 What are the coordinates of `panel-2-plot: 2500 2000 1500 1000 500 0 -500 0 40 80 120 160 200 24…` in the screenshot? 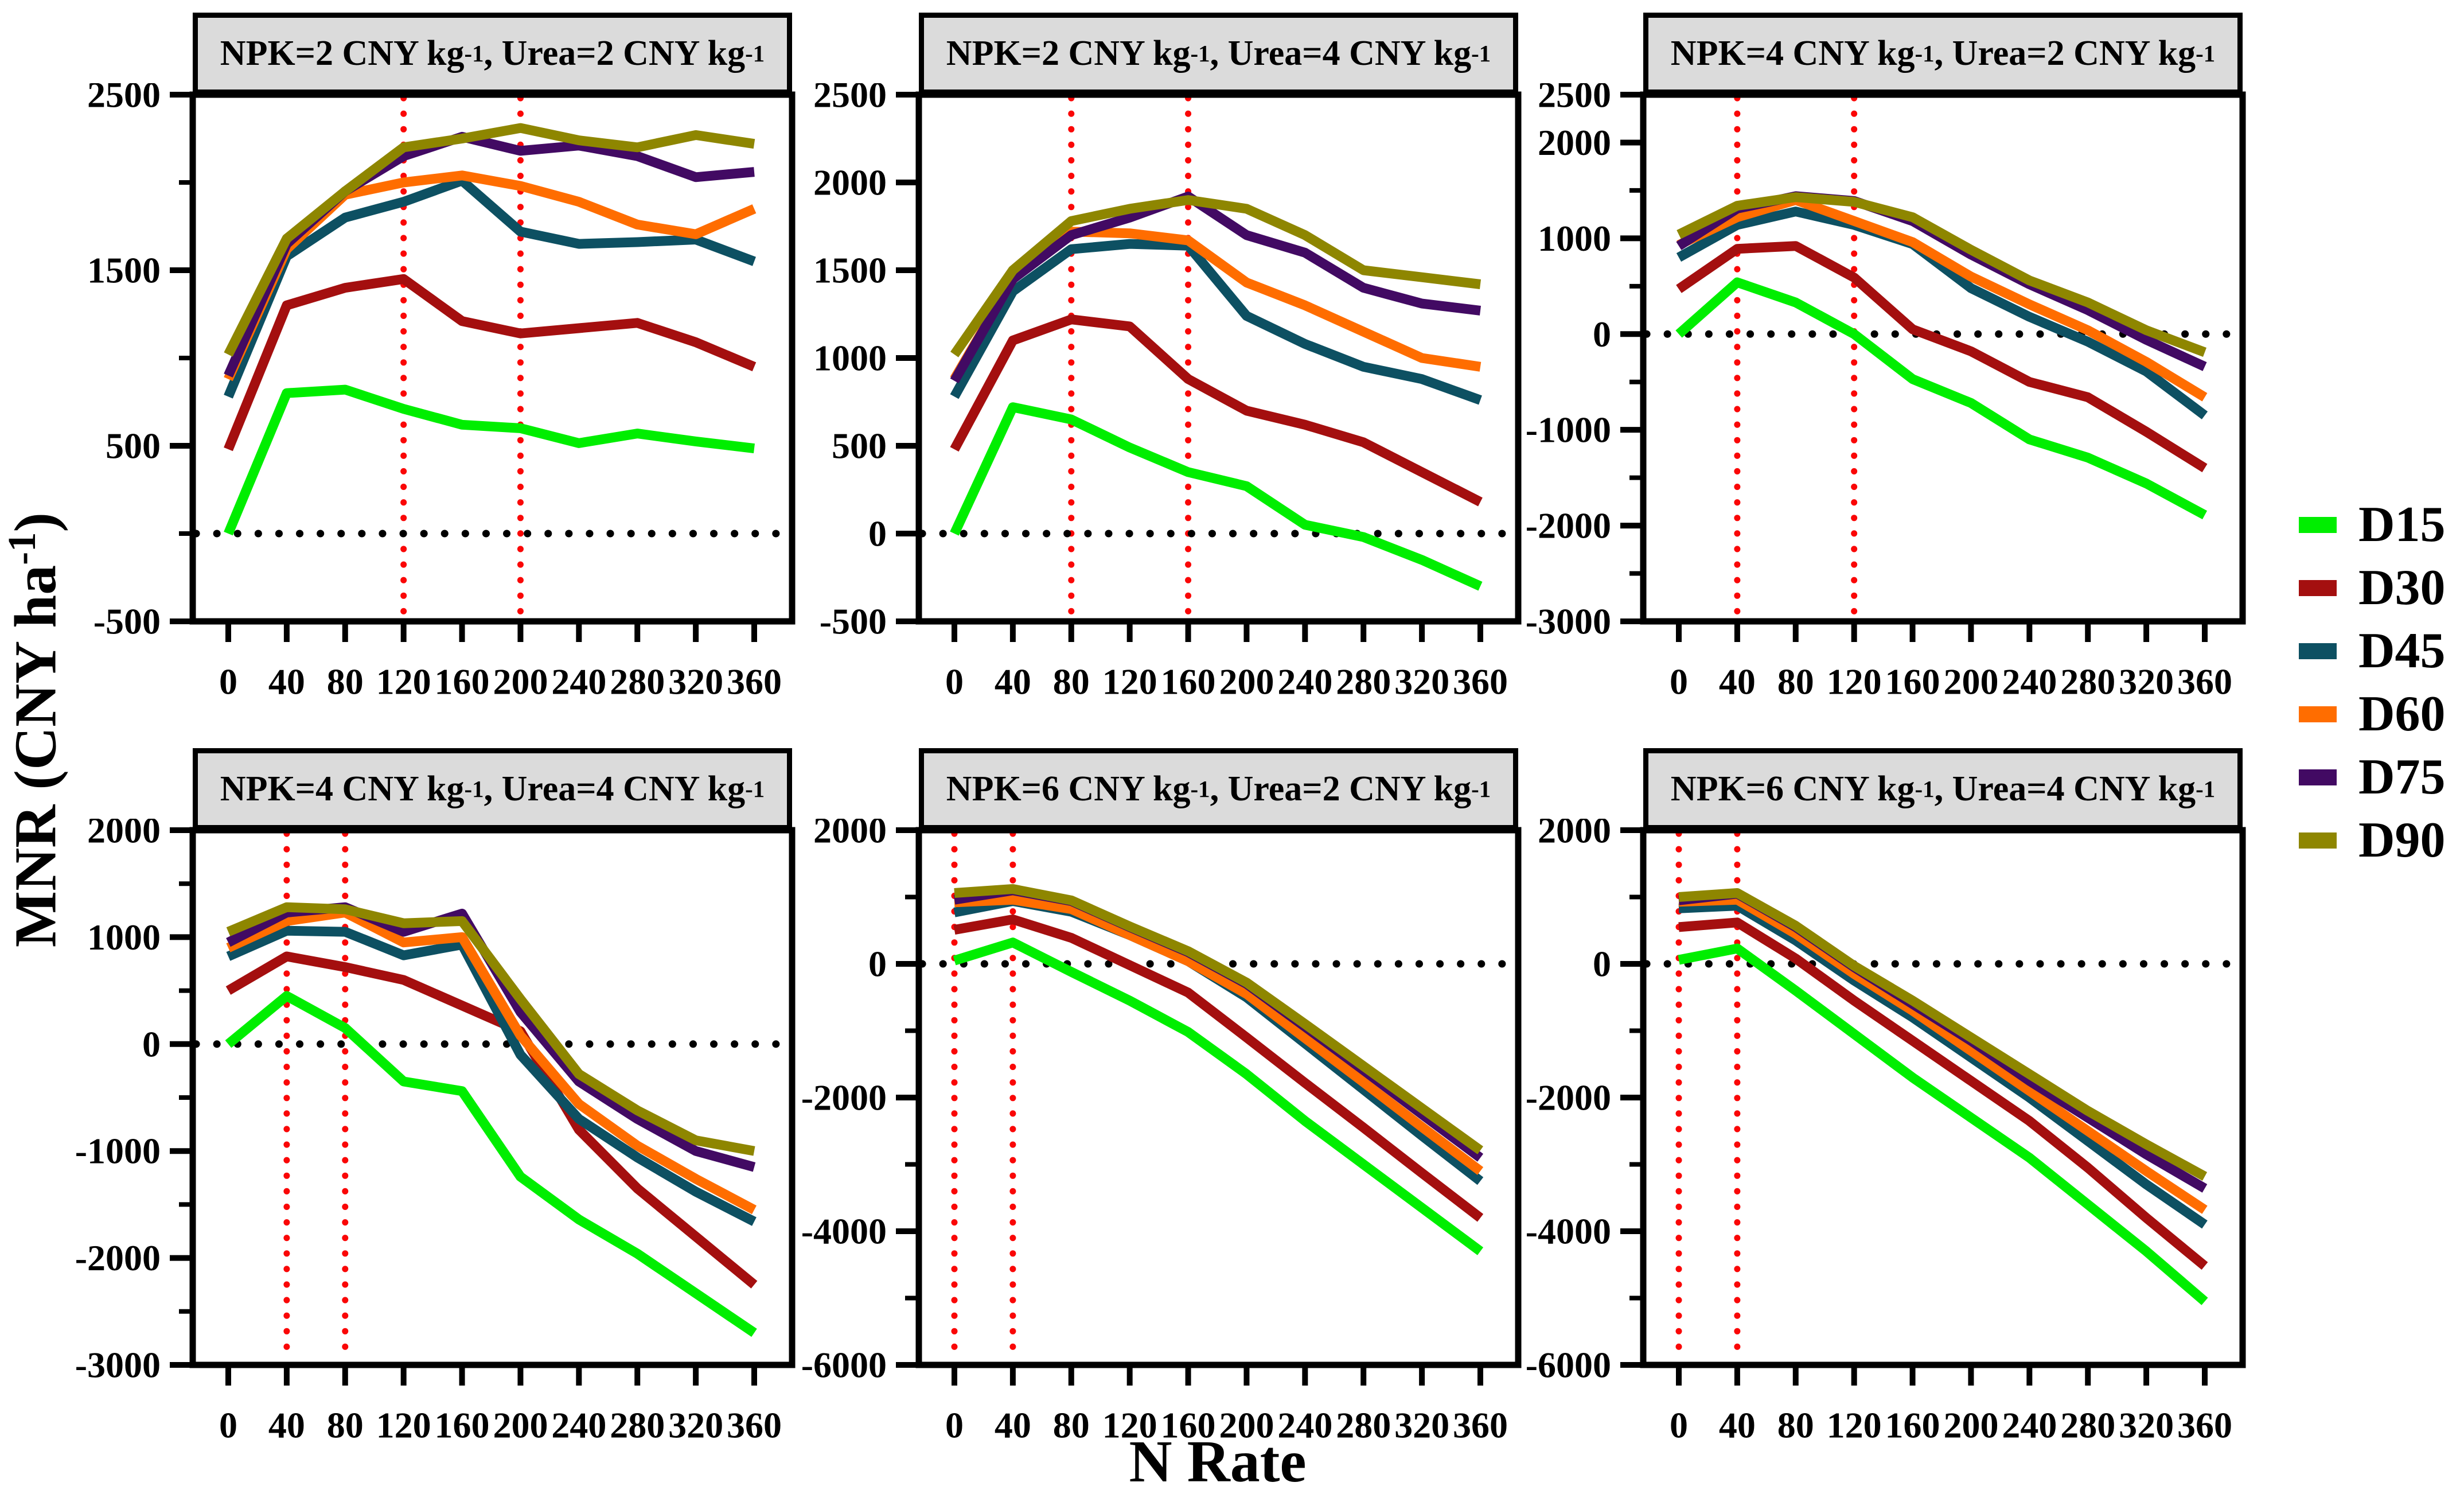 It's located at (1167, 392).